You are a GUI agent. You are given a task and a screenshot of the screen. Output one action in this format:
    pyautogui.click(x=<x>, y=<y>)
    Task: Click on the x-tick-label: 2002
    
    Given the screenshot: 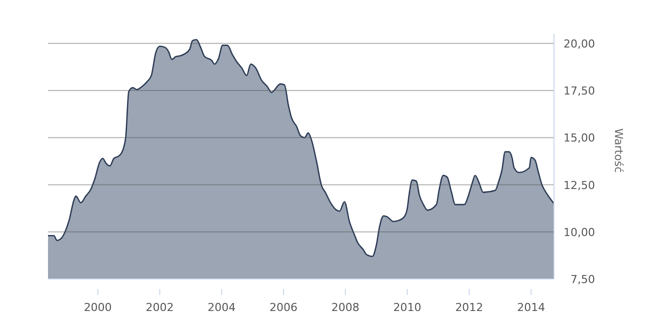 What is the action you would take?
    pyautogui.click(x=160, y=307)
    